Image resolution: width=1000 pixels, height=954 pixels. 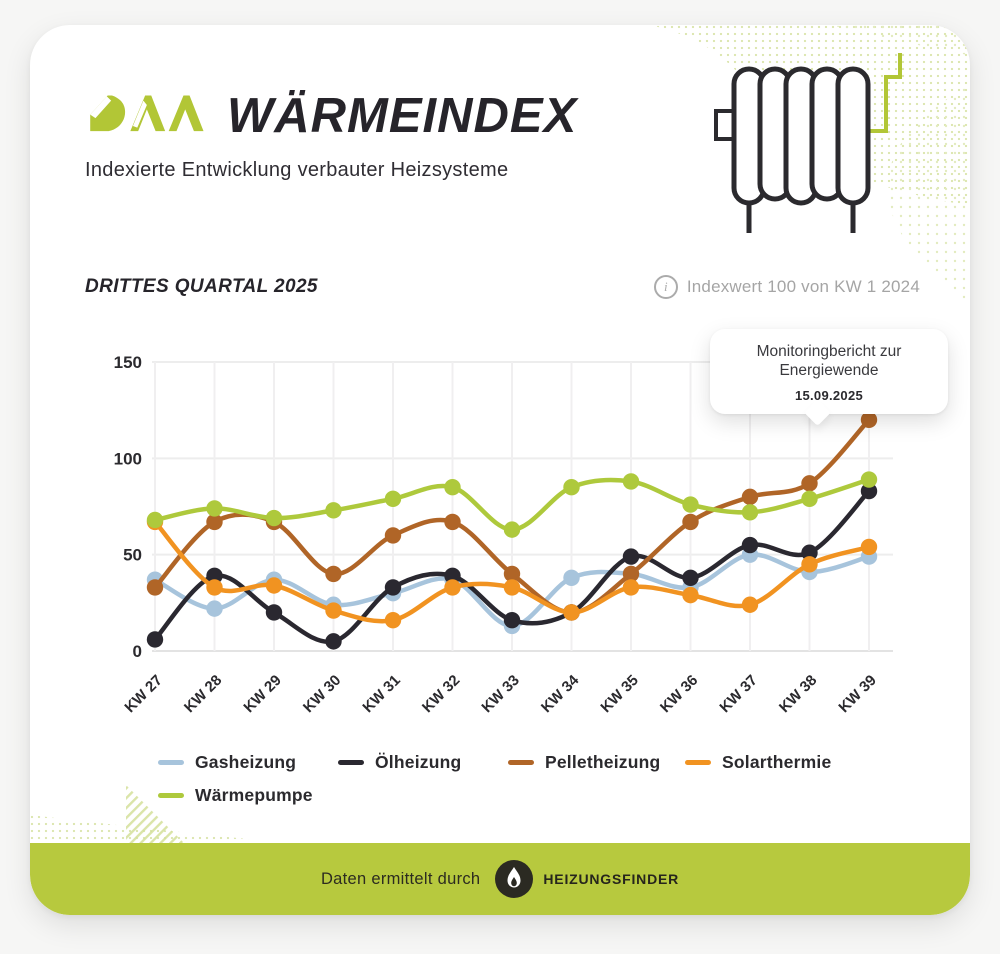 What do you see at coordinates (402, 116) in the screenshot?
I see `page-title: WÄRMEINDEX` at bounding box center [402, 116].